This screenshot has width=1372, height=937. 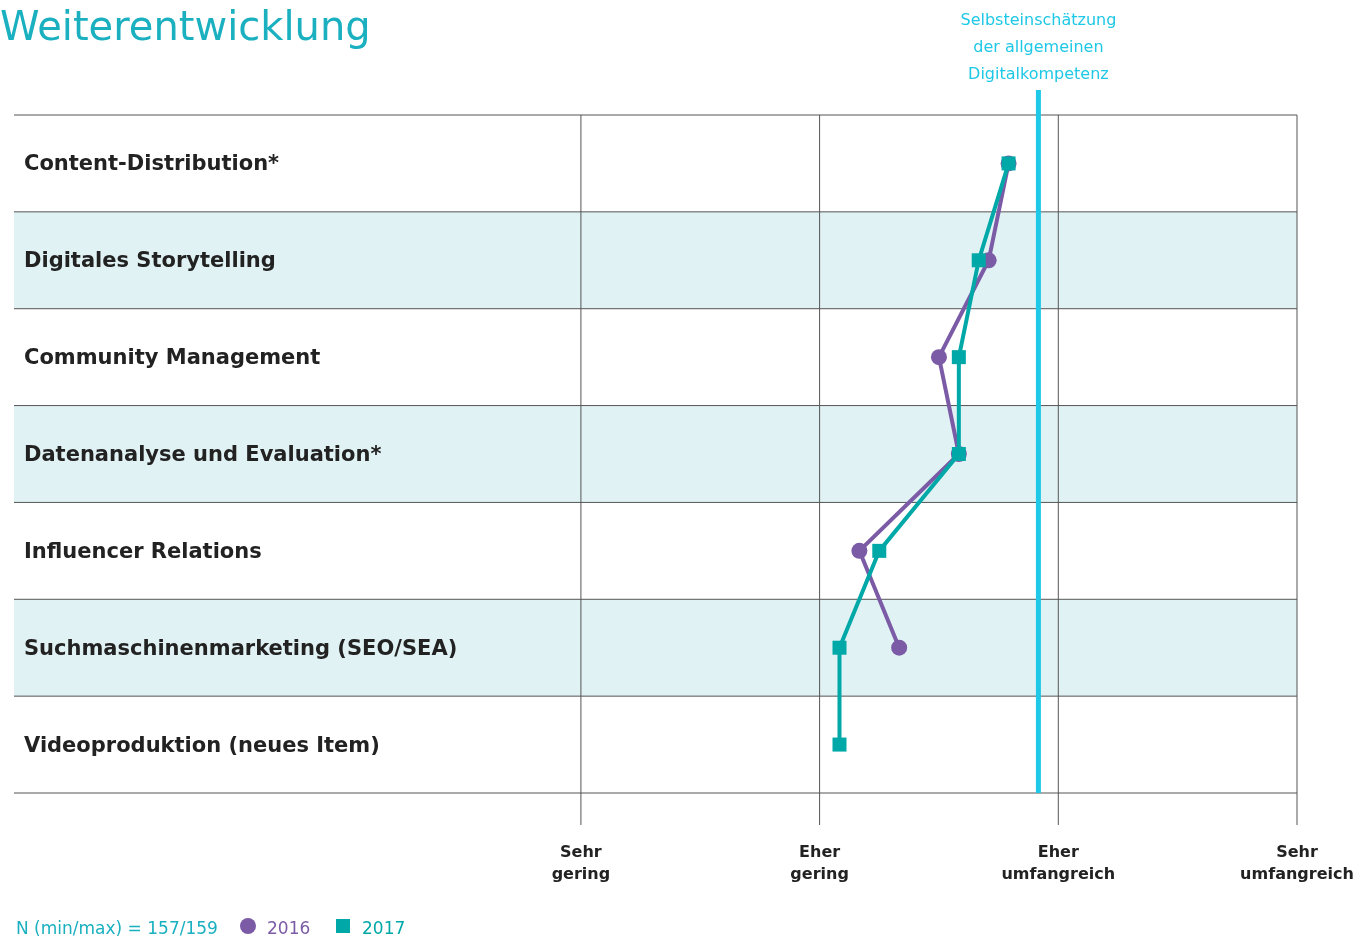 What do you see at coordinates (143, 550) in the screenshot?
I see `y-tick-label: Influencer Relations` at bounding box center [143, 550].